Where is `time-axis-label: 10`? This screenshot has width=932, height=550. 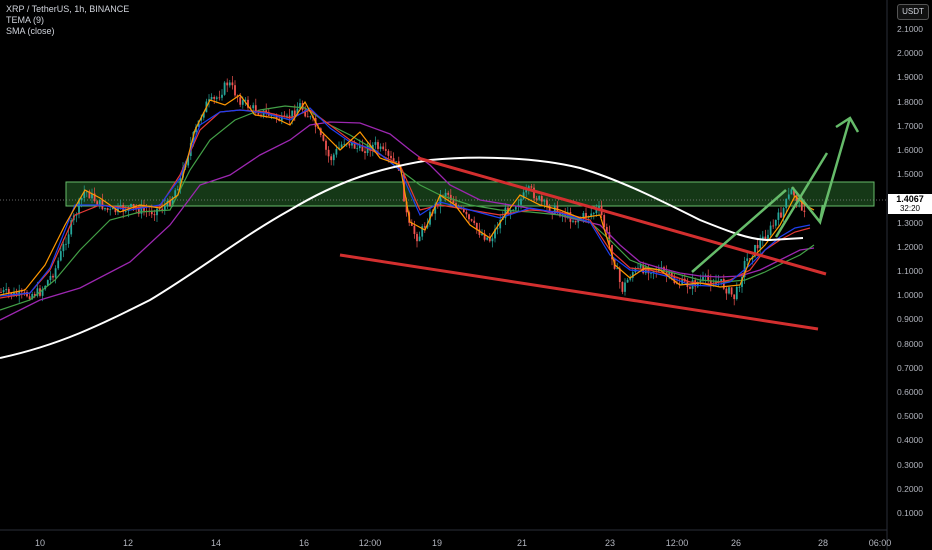
time-axis-label: 10 is located at coordinates (40, 543).